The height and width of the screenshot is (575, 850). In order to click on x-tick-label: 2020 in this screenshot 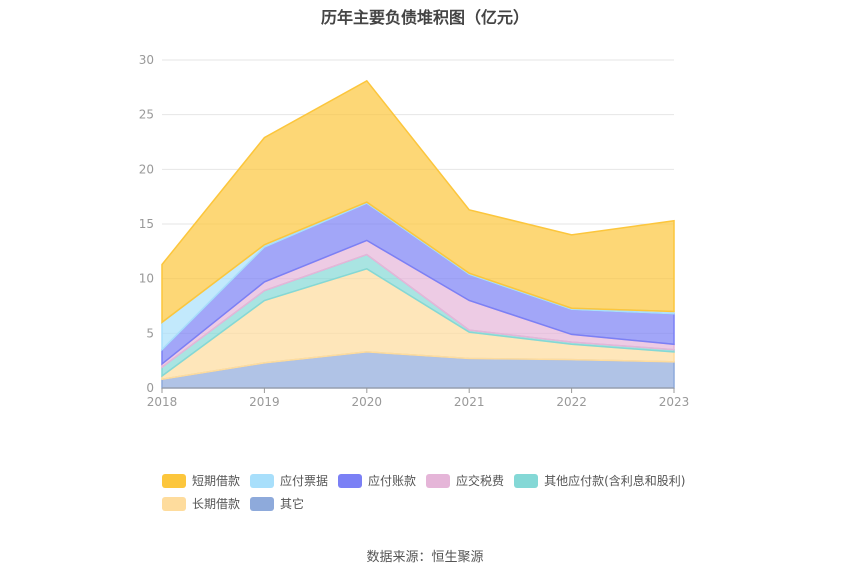, I will do `click(367, 402)`.